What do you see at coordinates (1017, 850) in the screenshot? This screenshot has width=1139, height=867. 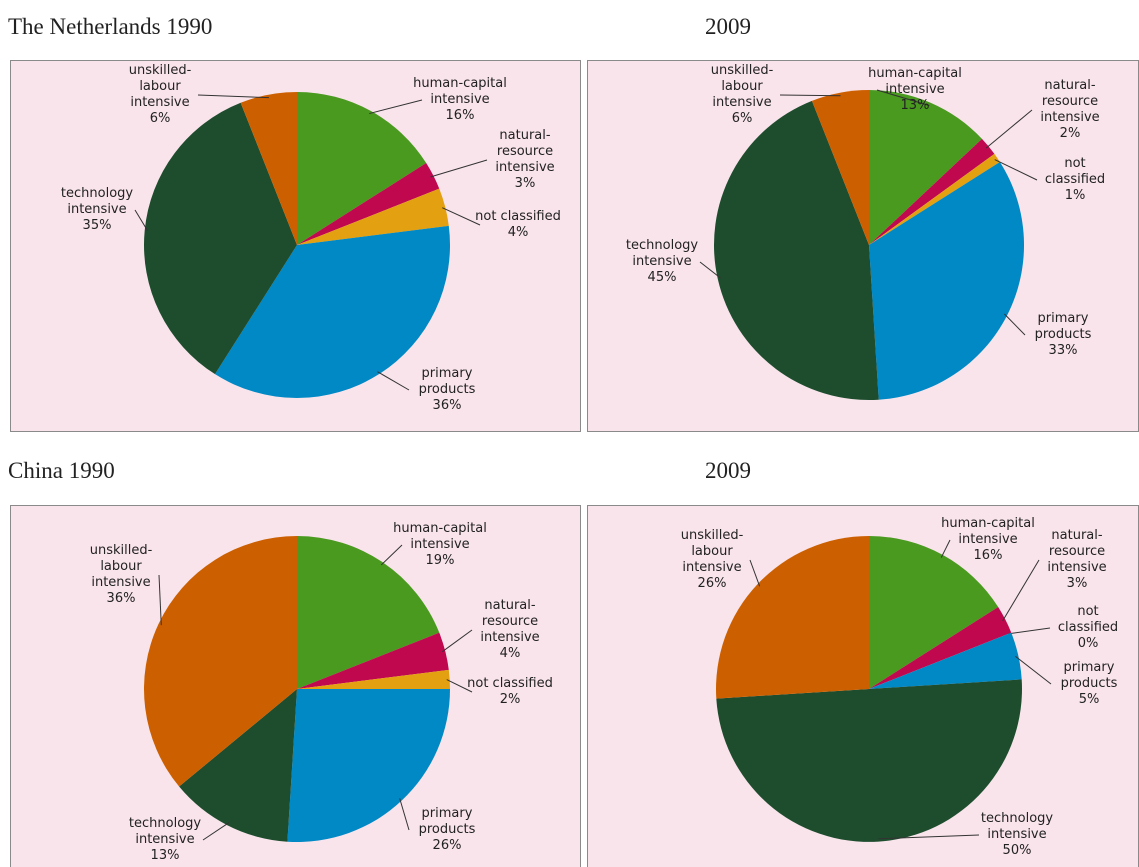 I see `value-label: 50%` at bounding box center [1017, 850].